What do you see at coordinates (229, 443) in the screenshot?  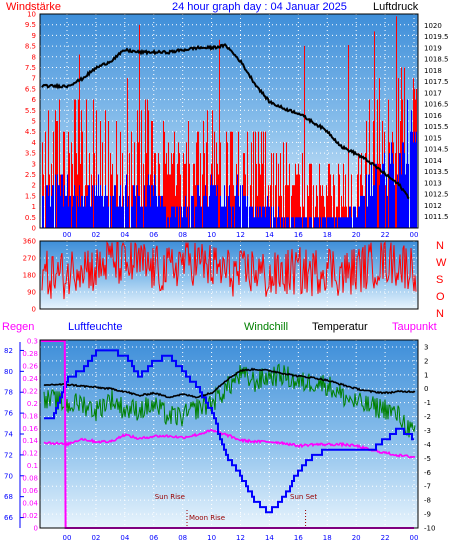 I see `dewpoint-line` at bounding box center [229, 443].